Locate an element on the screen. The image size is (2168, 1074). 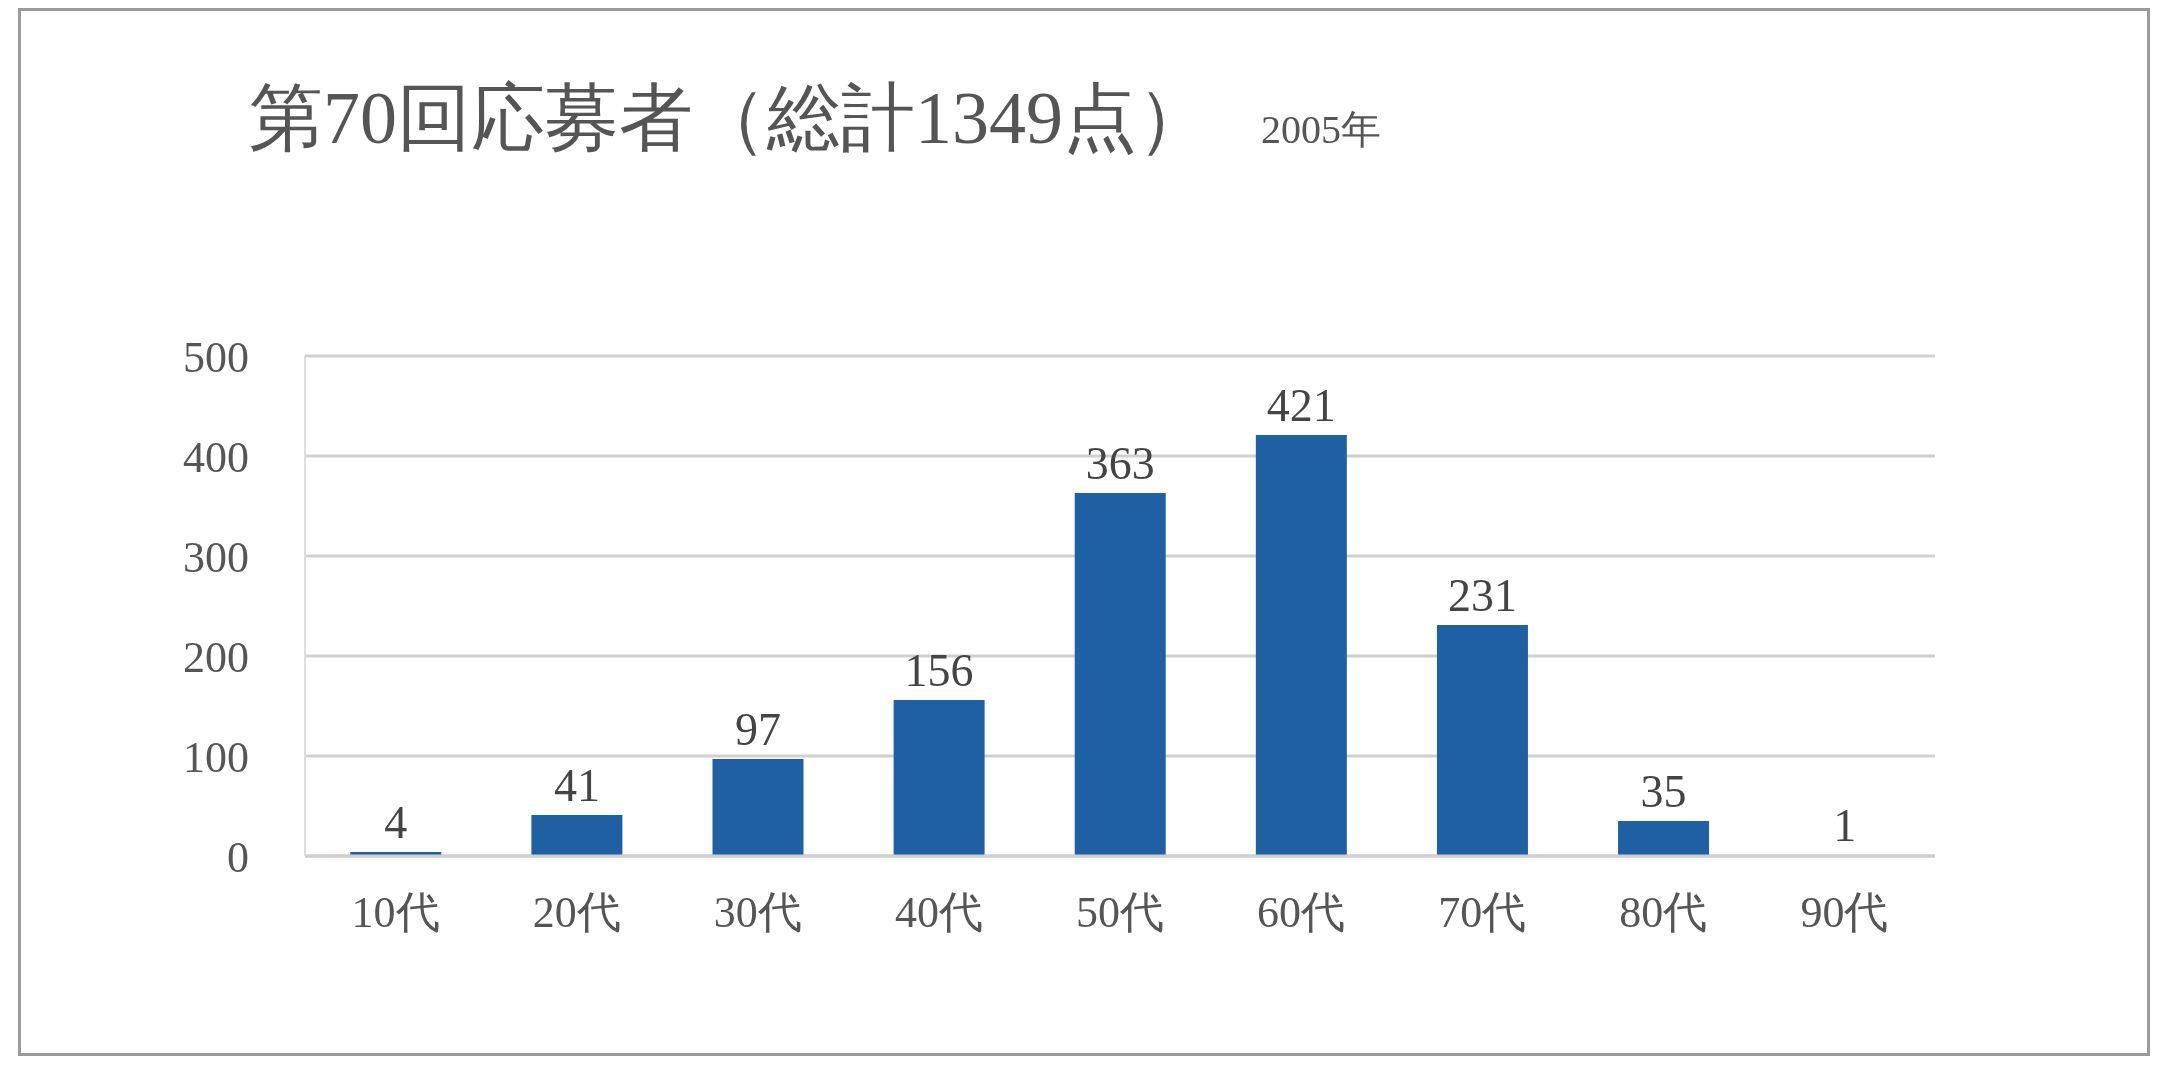
data-label: 1 is located at coordinates (1845, 825).